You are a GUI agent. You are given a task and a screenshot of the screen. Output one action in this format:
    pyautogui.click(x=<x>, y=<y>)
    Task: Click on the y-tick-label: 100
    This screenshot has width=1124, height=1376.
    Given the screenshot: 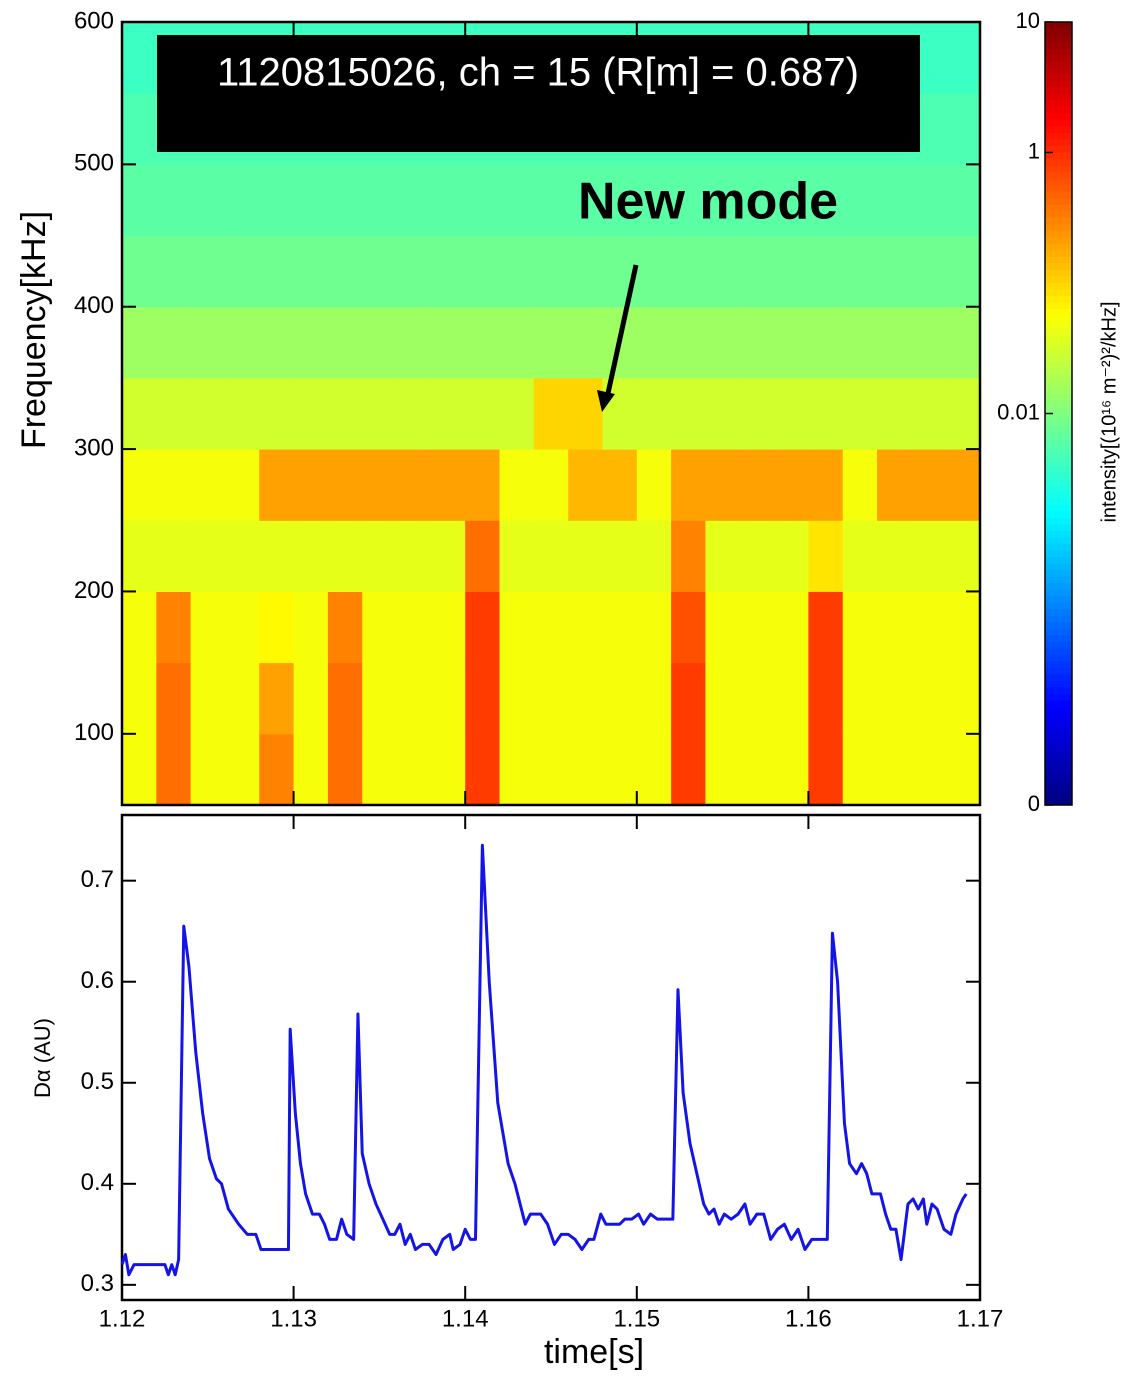 What is the action you would take?
    pyautogui.click(x=94, y=732)
    